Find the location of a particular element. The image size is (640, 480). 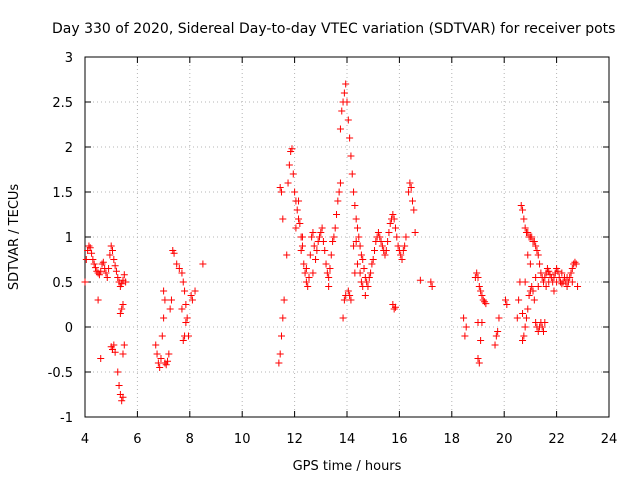

y-tick-label: -1 is located at coordinates (66, 418).